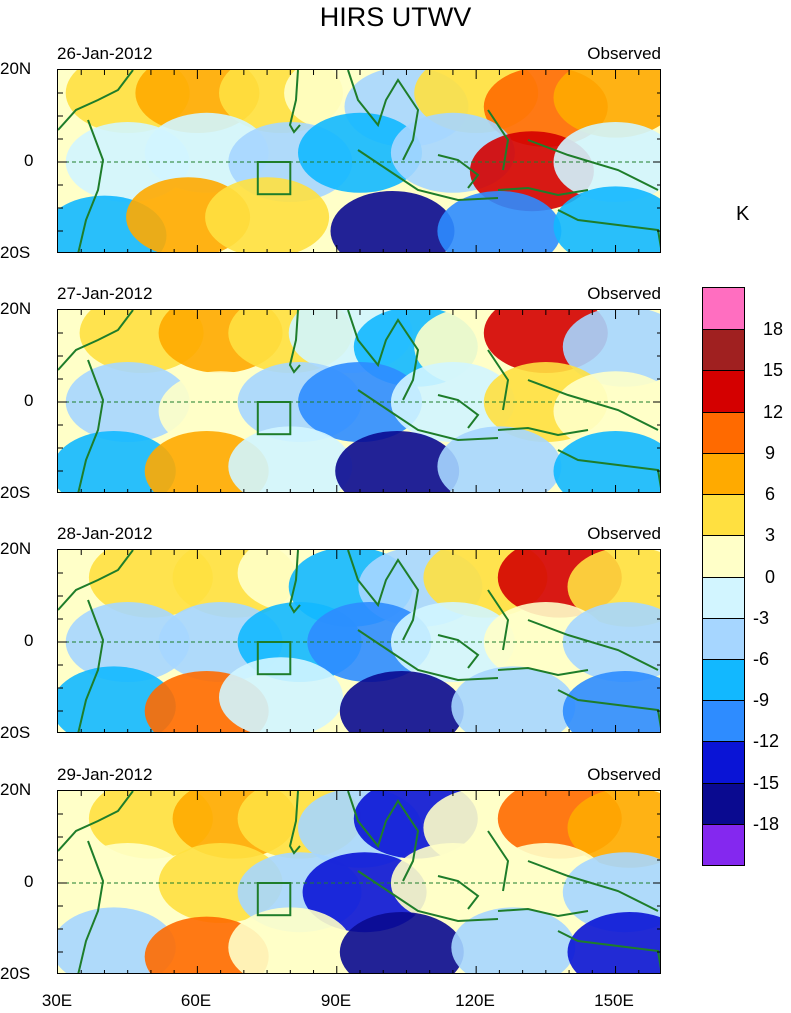  I want to click on colorbar-level-label: -3, so click(761, 617).